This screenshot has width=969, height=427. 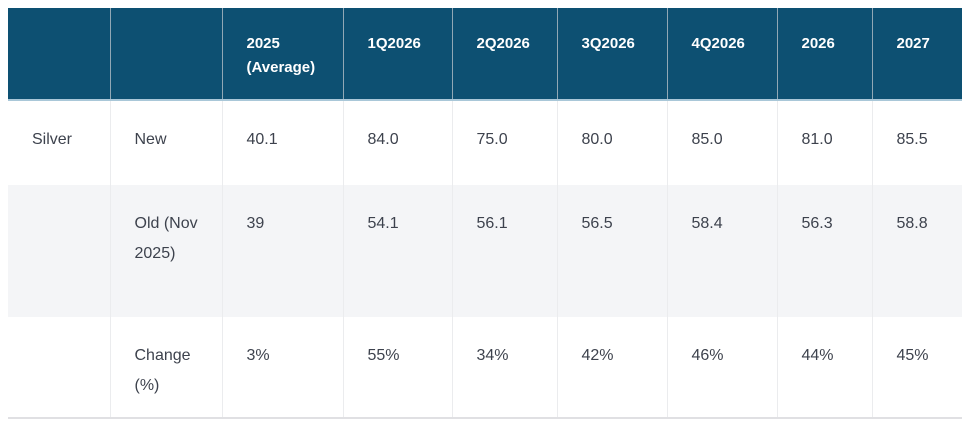 I want to click on value-cell: 85.0, so click(x=722, y=142).